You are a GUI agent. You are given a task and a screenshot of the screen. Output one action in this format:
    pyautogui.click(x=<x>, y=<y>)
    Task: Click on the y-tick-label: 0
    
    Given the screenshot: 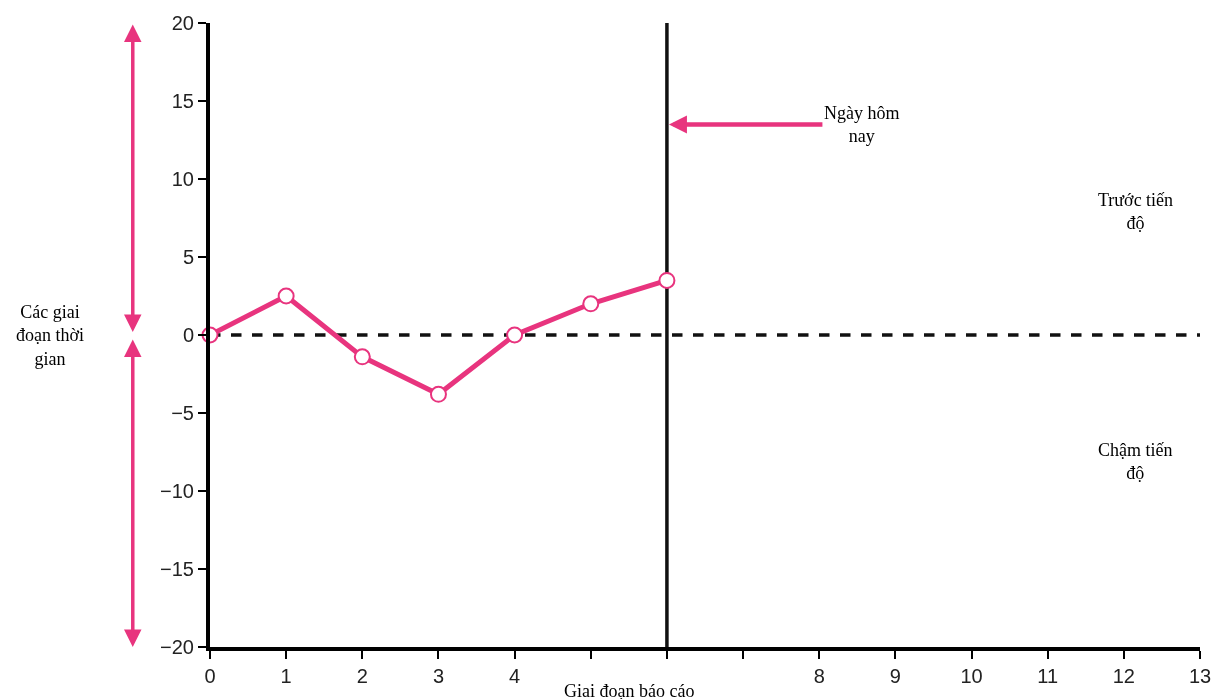 What is the action you would take?
    pyautogui.click(x=188, y=335)
    